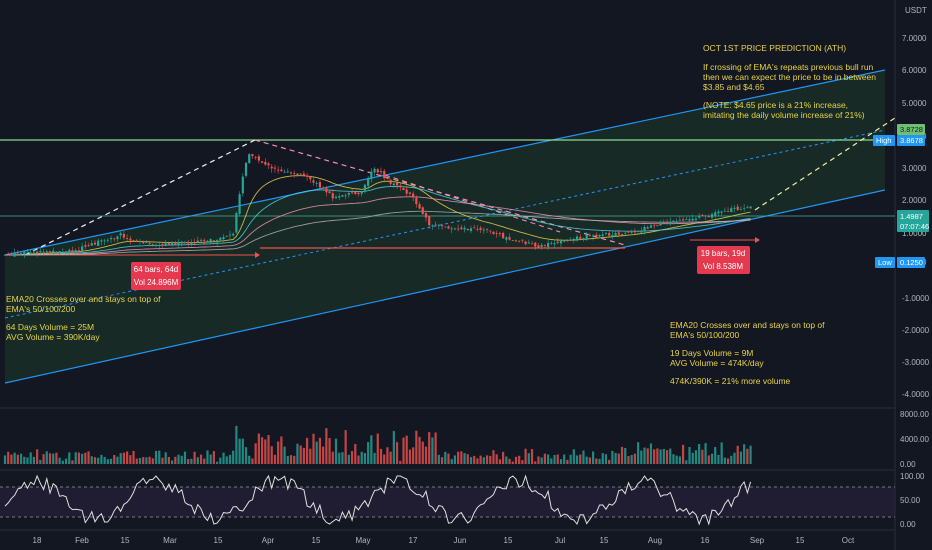 The height and width of the screenshot is (550, 932). What do you see at coordinates (757, 240) in the screenshot?
I see `measure-arrowhead-right` at bounding box center [757, 240].